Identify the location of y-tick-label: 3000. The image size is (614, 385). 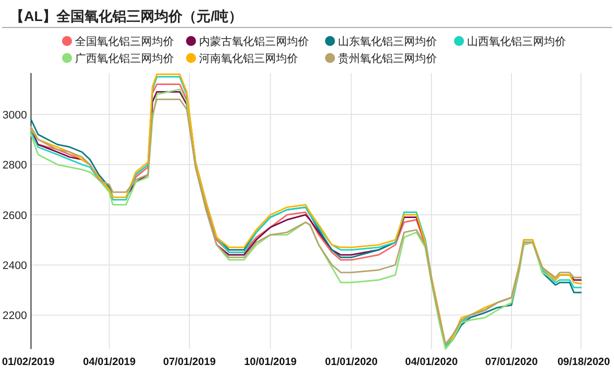
(14, 115).